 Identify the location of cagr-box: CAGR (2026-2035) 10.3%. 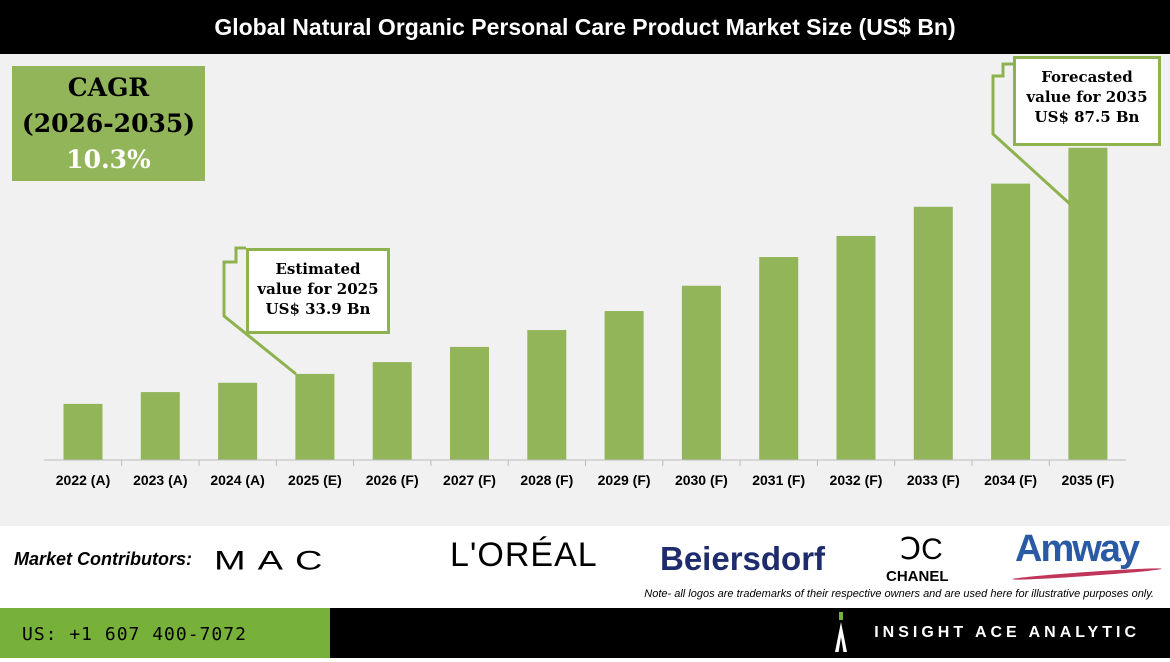
(108, 123).